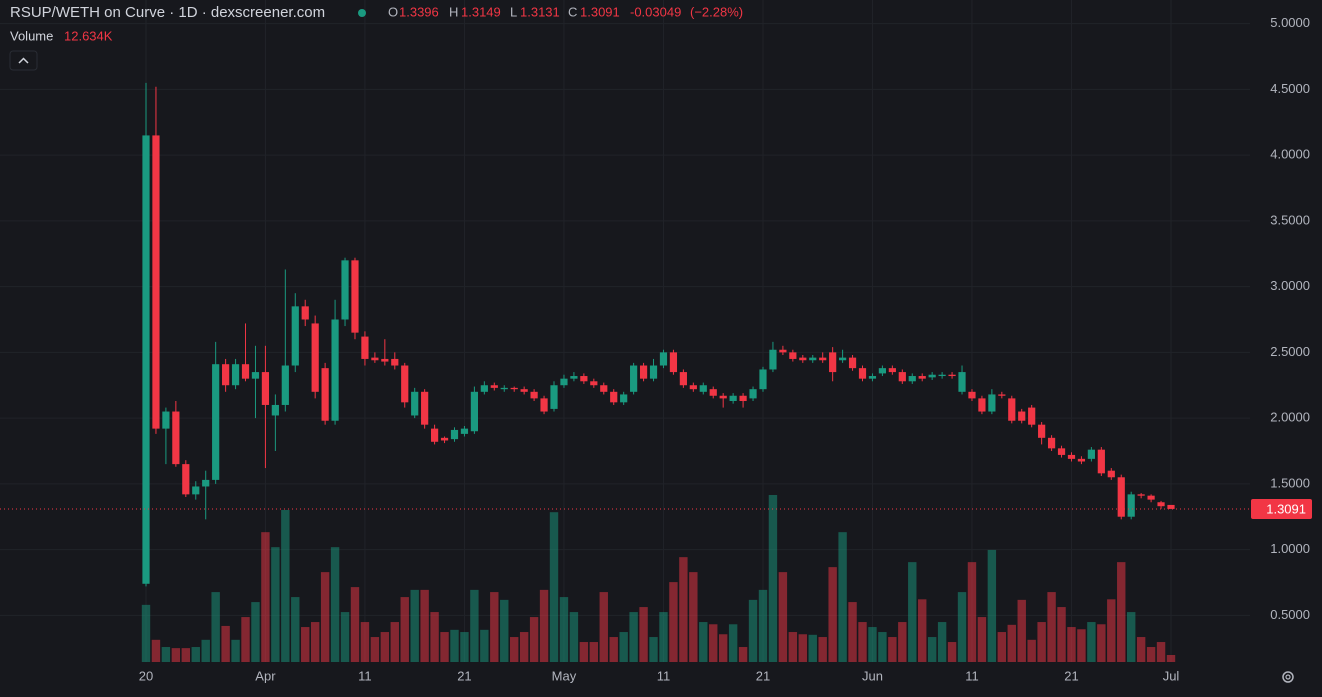 The image size is (1322, 697). What do you see at coordinates (540, 11) in the screenshot?
I see `ohlc-value: 1.3131` at bounding box center [540, 11].